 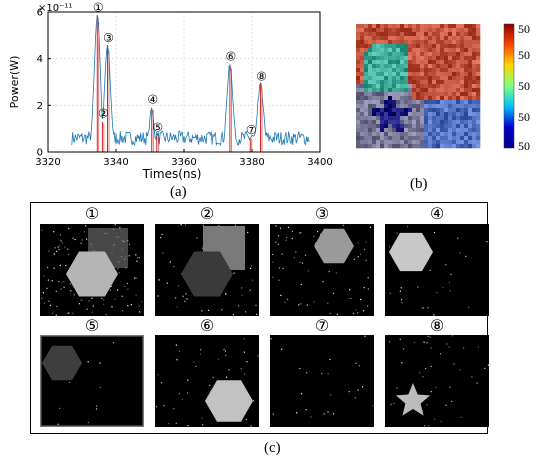 I want to click on x-tick-label: 3340, so click(x=115, y=162).